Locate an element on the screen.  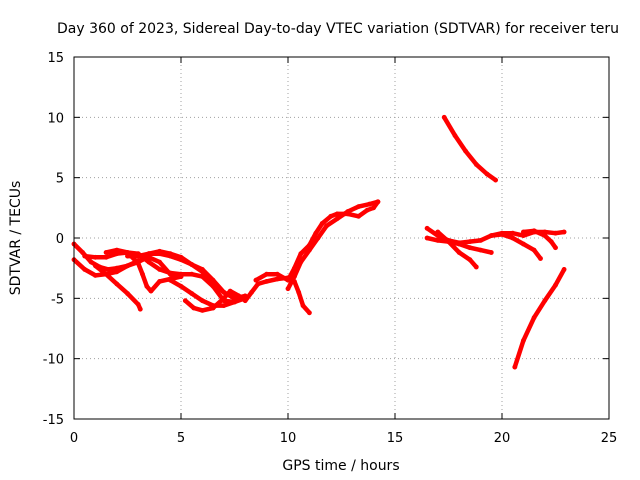
x-tick-label: 5 is located at coordinates (181, 438).